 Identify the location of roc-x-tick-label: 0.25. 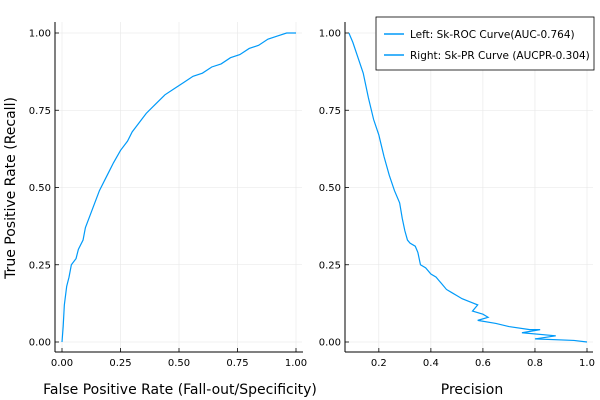
(120, 363).